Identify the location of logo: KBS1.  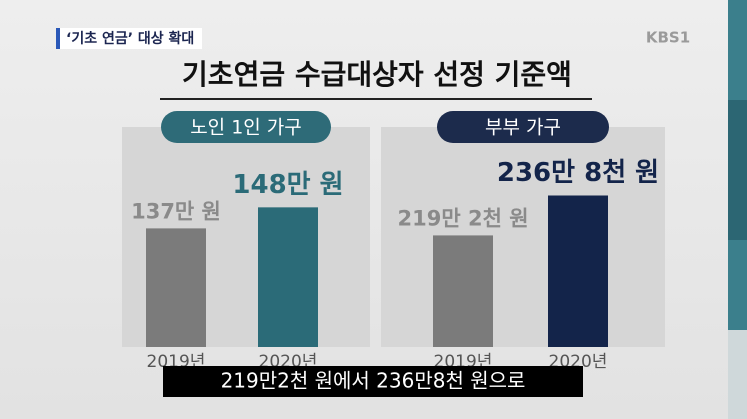
(668, 38).